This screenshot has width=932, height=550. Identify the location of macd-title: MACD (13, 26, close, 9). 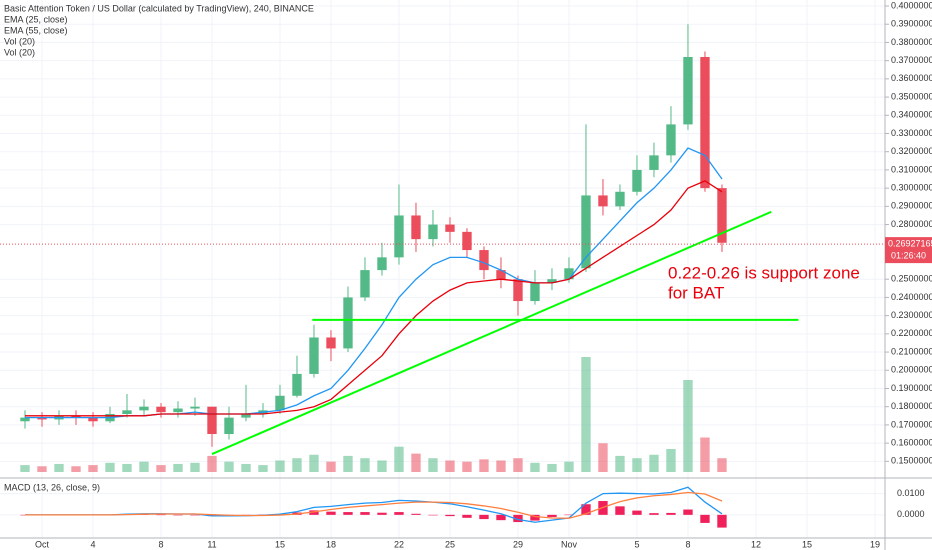
(52, 487).